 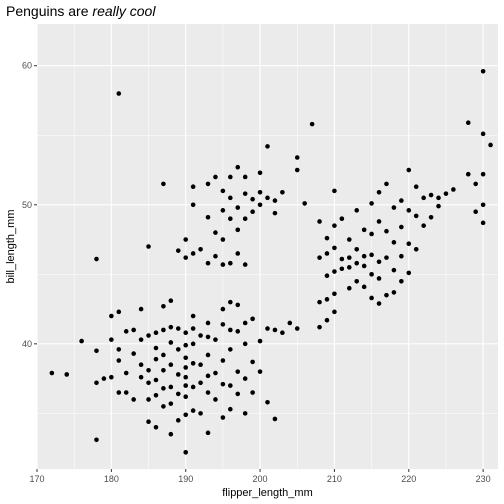 I want to click on y-tick-label: 40, so click(x=27, y=344).